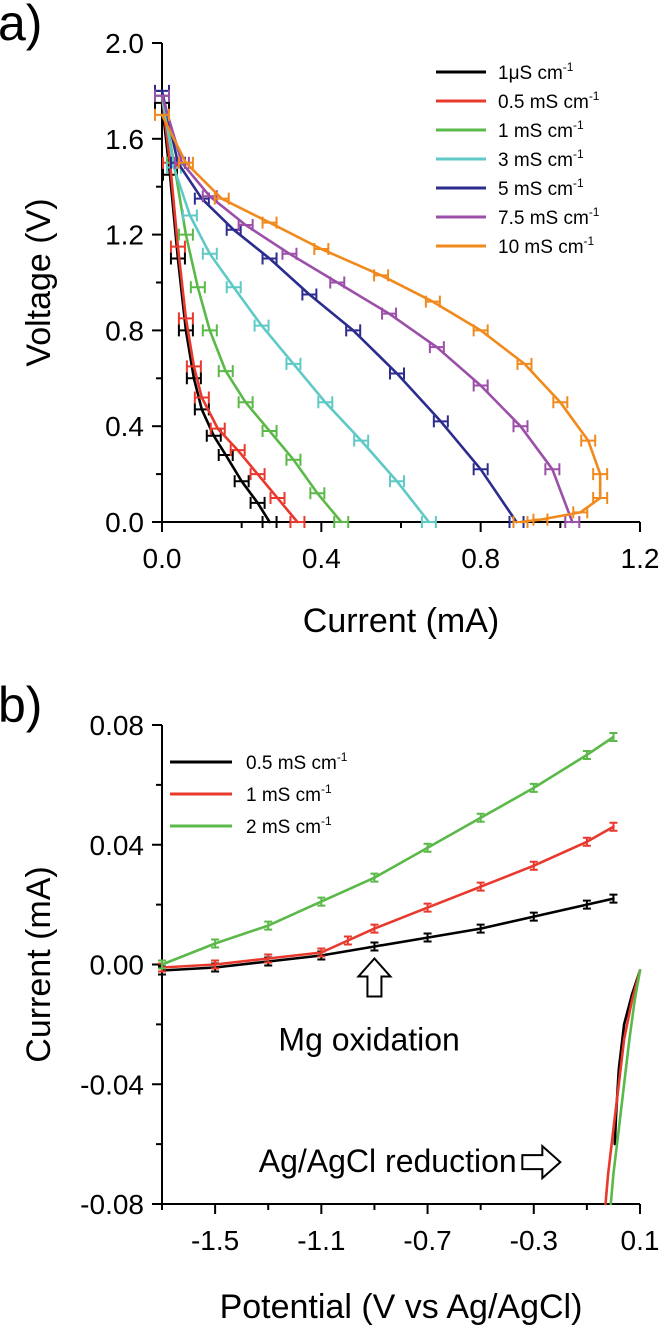 This screenshot has height=1333, width=666. What do you see at coordinates (546, 246) in the screenshot?
I see `legend-entry: 10 mS cm-1` at bounding box center [546, 246].